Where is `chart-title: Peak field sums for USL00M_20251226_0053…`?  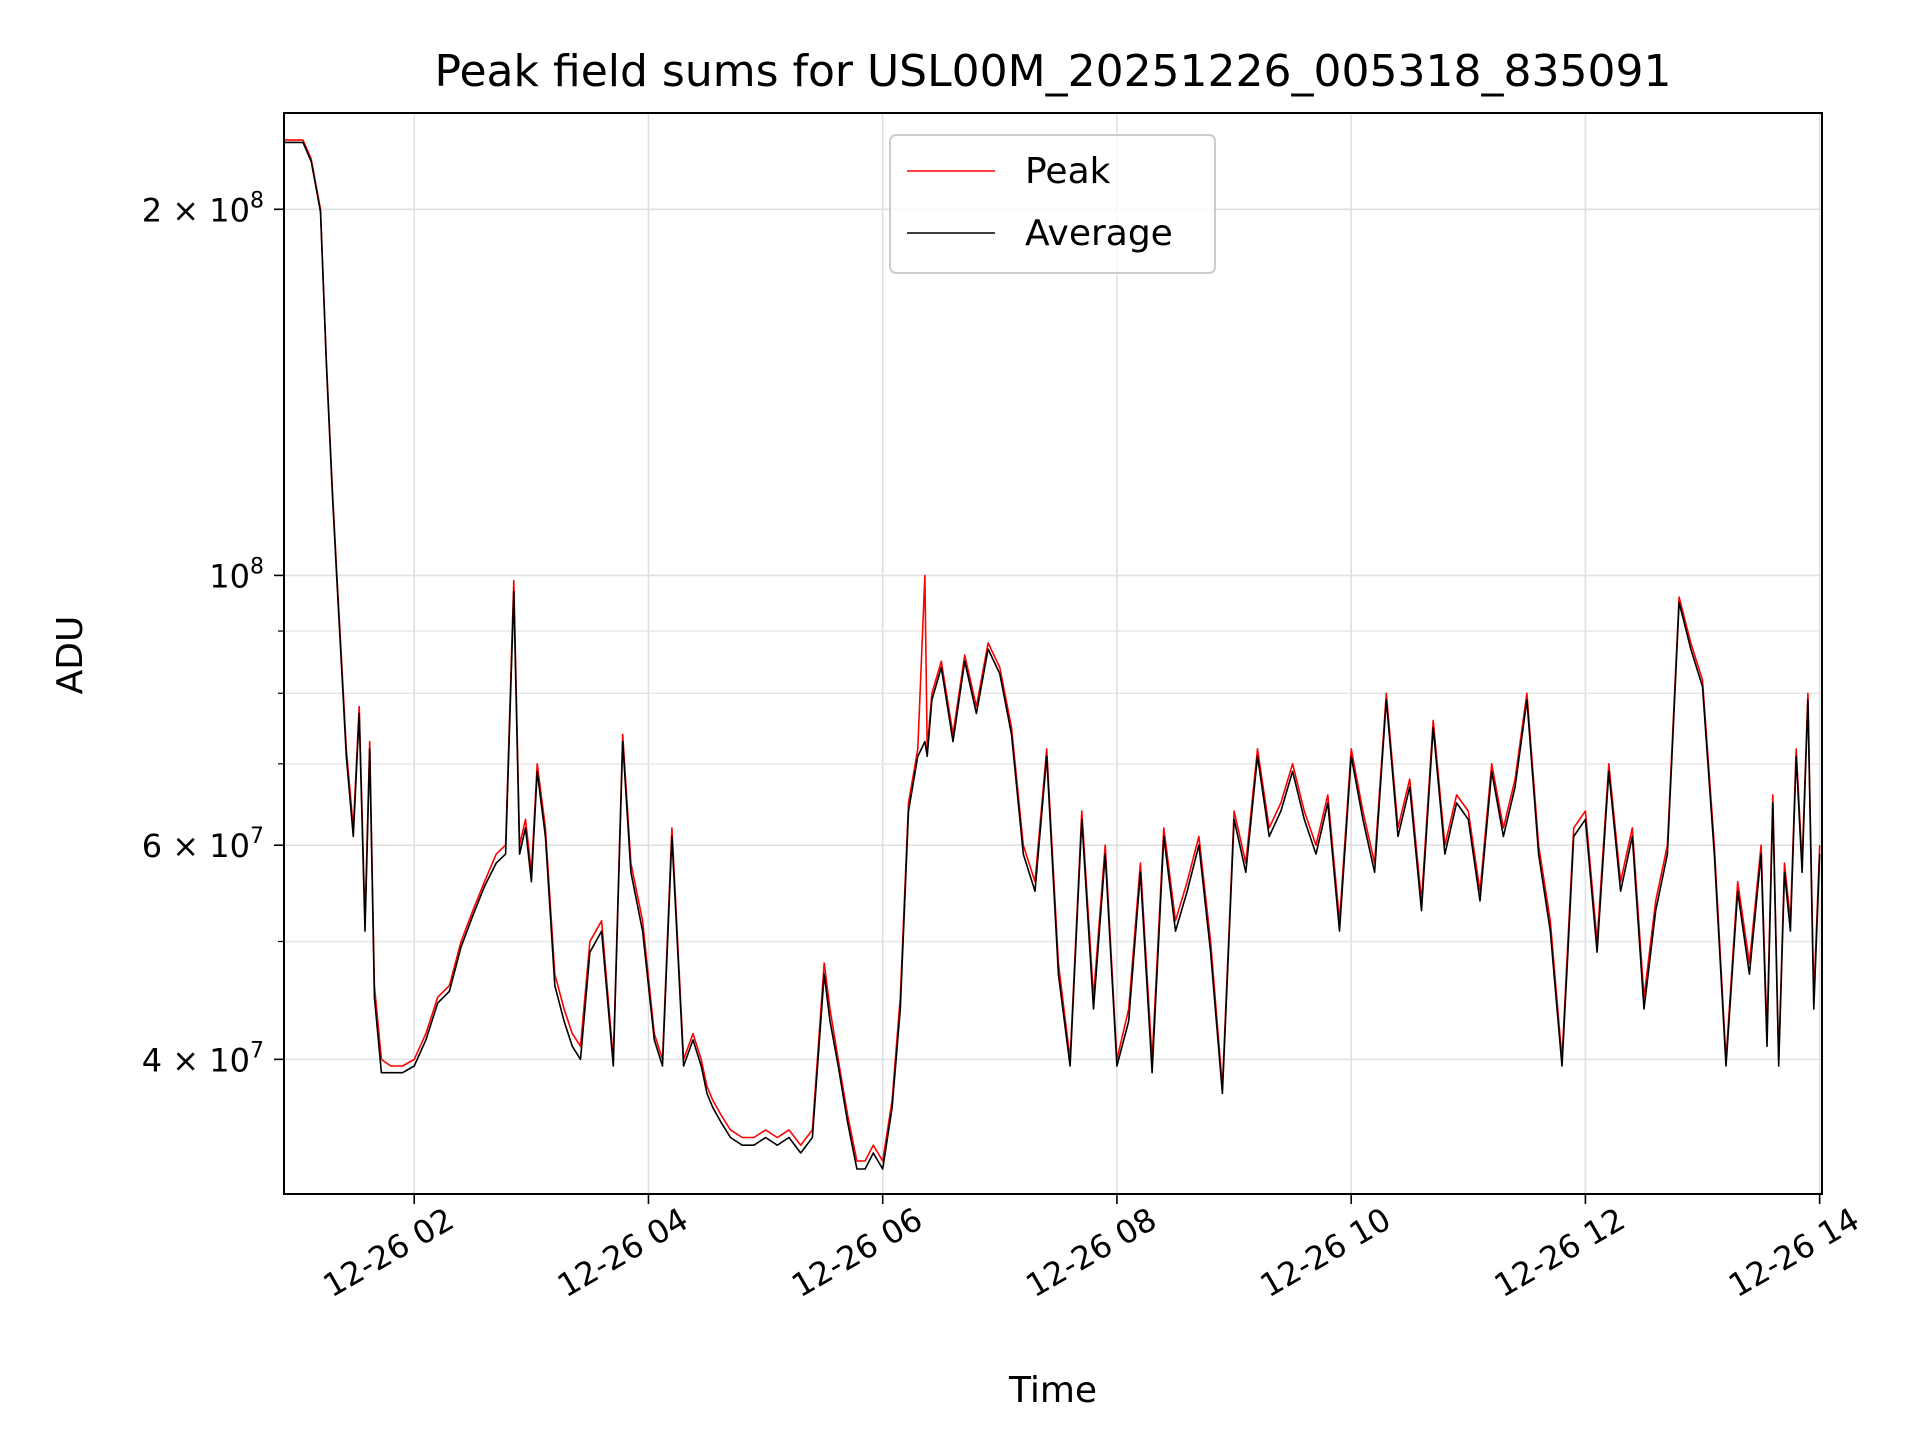
chart-title: Peak field sums for USL00M_20251226_0053… is located at coordinates (1053, 71).